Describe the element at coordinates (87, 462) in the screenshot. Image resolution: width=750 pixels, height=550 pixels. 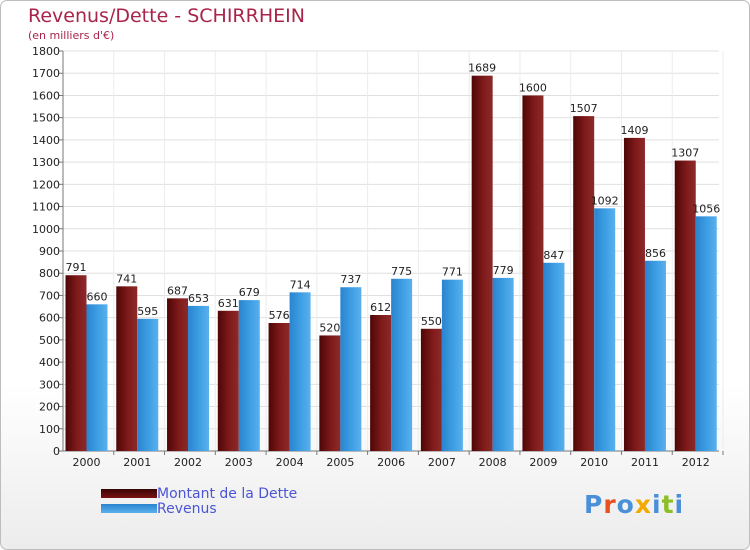
I see `x-tick-label: 2000` at that location.